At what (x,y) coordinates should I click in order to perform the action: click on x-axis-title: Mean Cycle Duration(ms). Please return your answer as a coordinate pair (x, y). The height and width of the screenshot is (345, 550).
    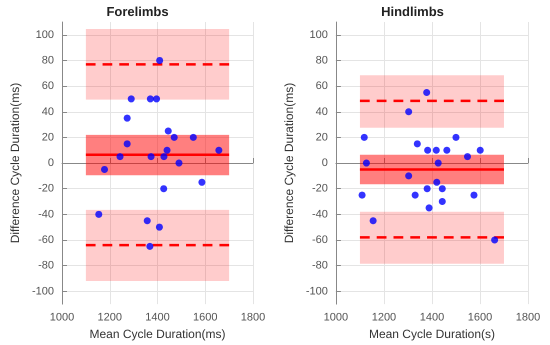
    Looking at the image, I should click on (157, 334).